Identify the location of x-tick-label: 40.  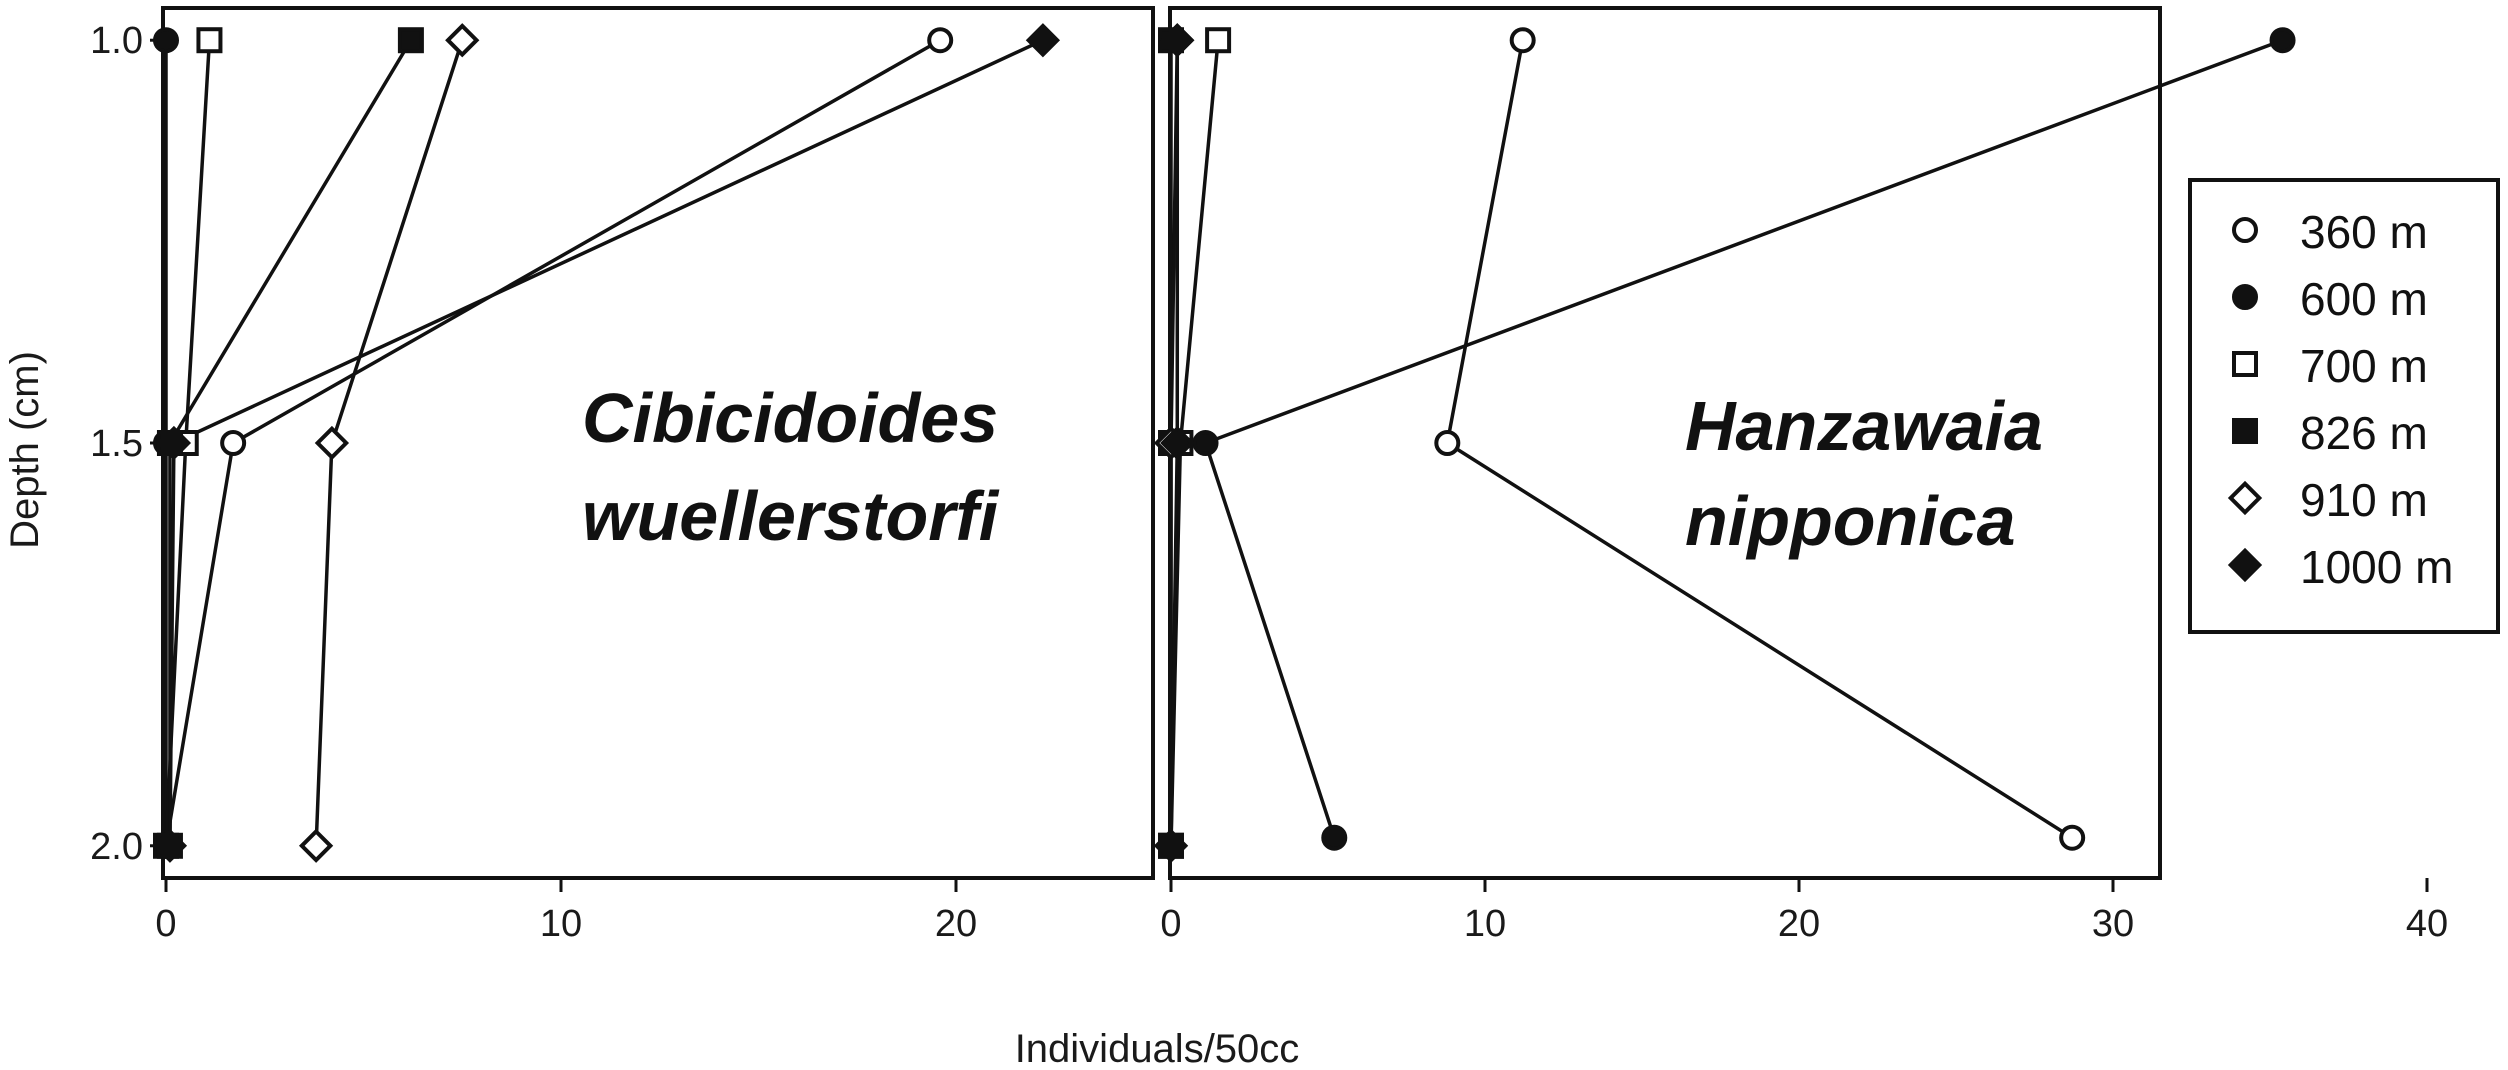
(2427, 924).